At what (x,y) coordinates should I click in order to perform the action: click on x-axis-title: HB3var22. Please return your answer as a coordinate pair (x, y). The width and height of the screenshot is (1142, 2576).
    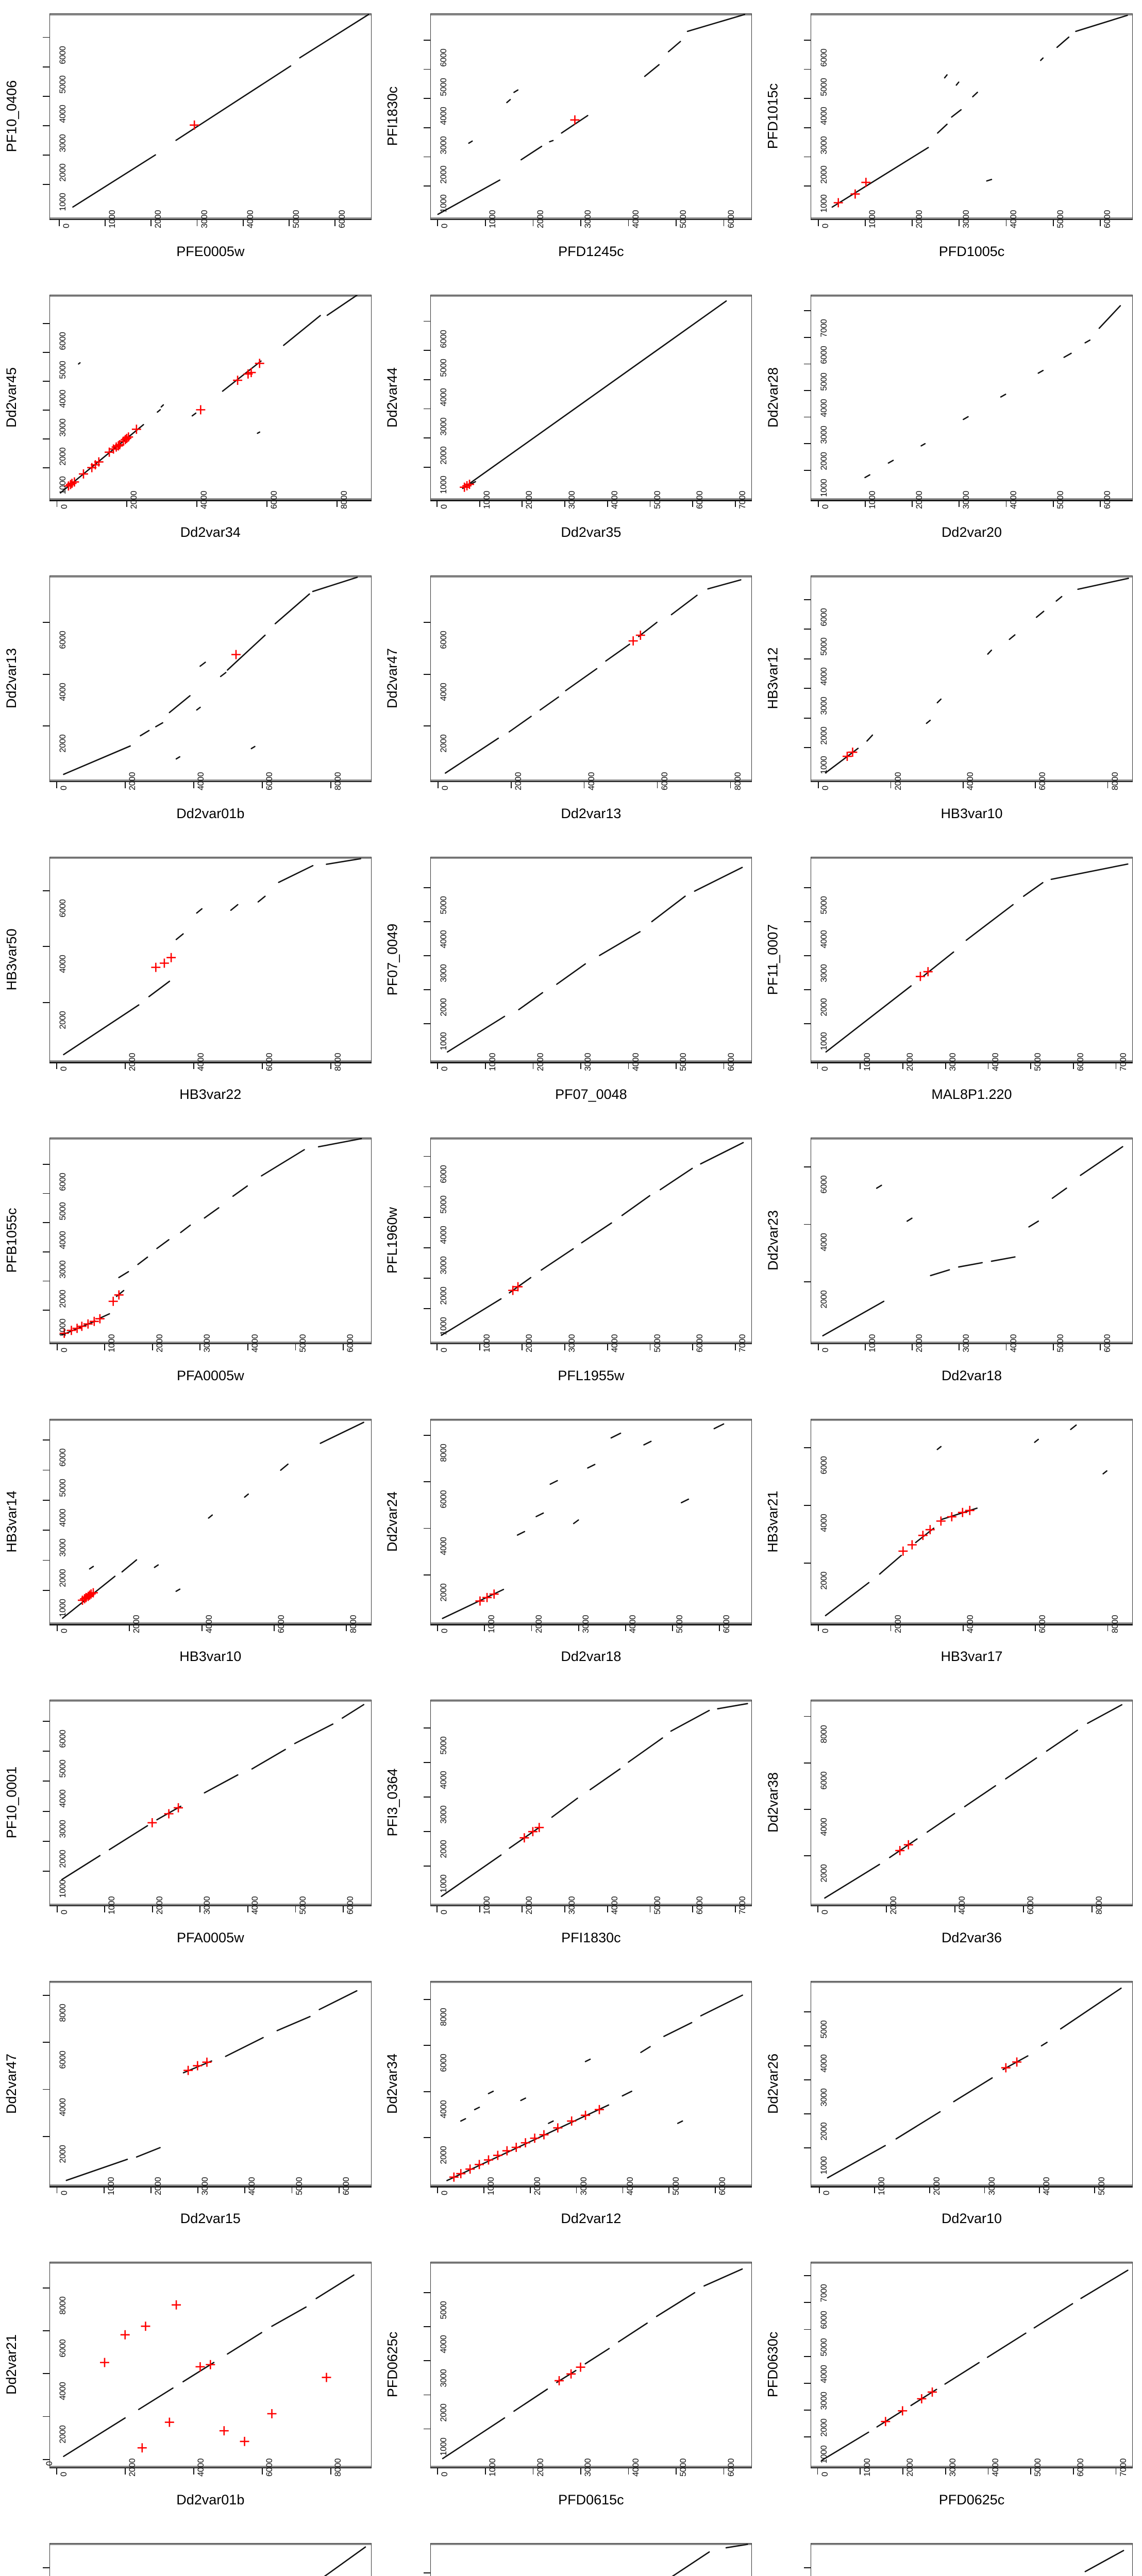
    Looking at the image, I should click on (210, 1094).